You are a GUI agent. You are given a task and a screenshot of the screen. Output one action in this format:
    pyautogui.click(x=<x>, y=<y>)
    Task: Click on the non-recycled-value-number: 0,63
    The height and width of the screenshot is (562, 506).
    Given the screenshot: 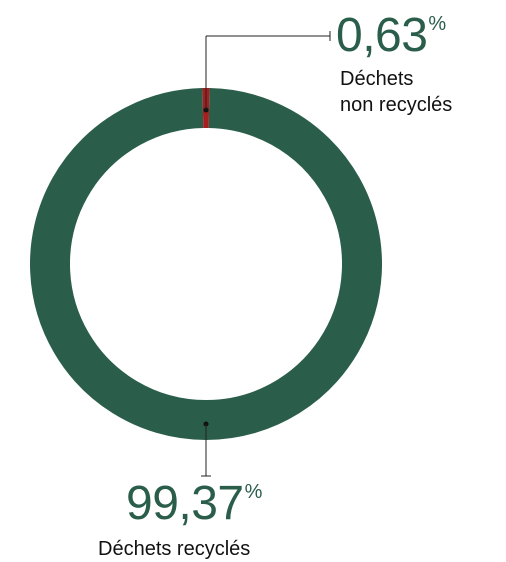 What is the action you would take?
    pyautogui.click(x=382, y=35)
    